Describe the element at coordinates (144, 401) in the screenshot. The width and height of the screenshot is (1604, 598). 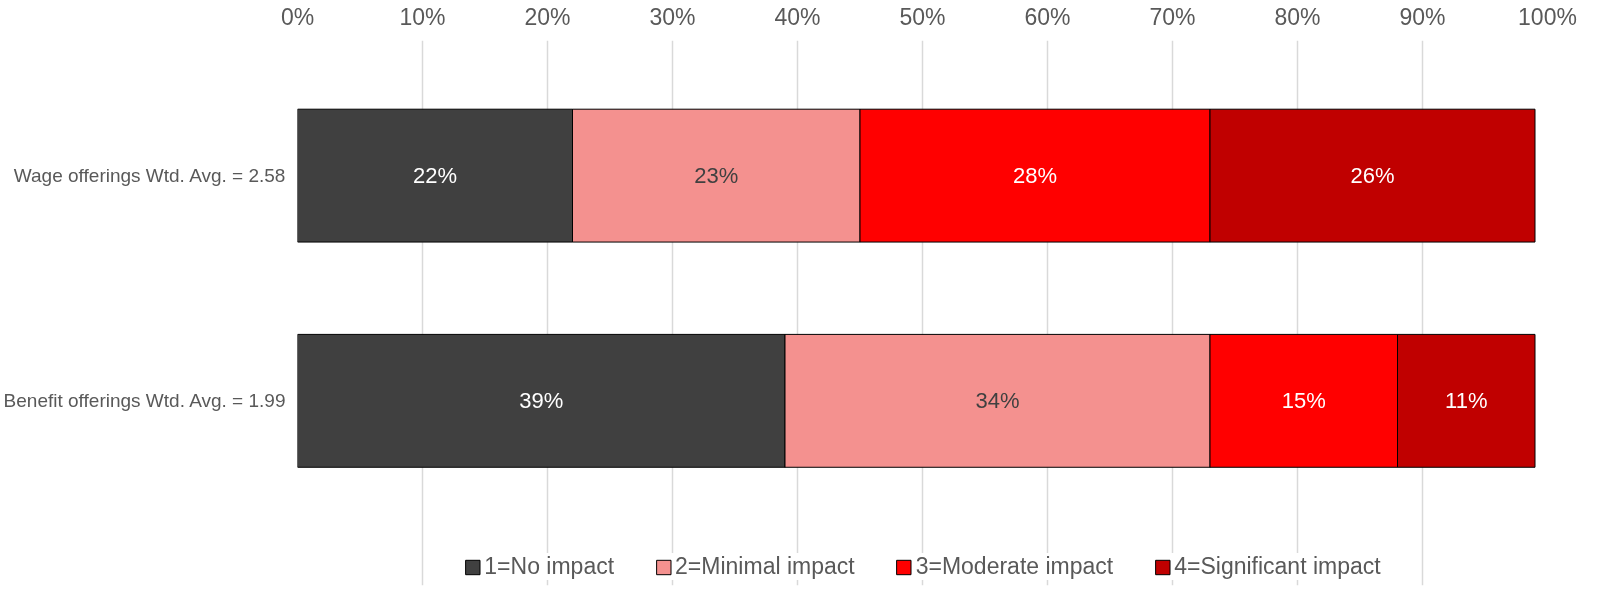
I see `y-tick-label: Benefit offerings Wtd. Avg. = 1.99` at that location.